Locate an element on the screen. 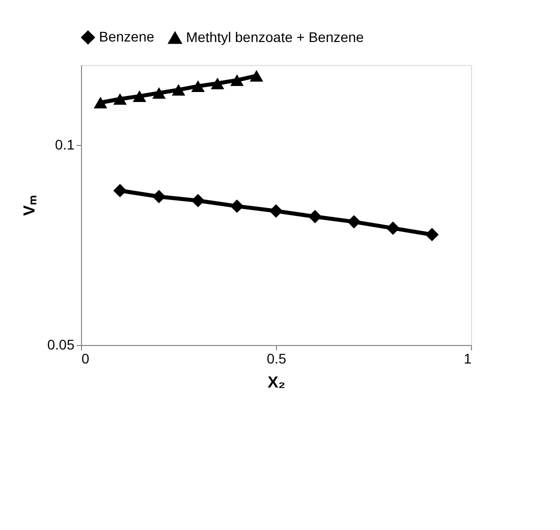  x-tick-label: 0.5 is located at coordinates (276, 358).